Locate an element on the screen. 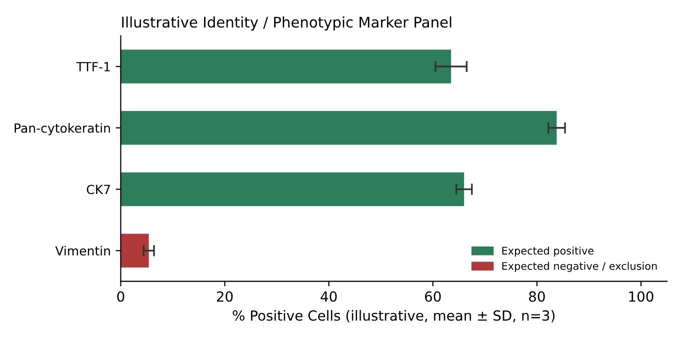 The width and height of the screenshot is (682, 341). y-tick-label: CK7 is located at coordinates (98, 189).